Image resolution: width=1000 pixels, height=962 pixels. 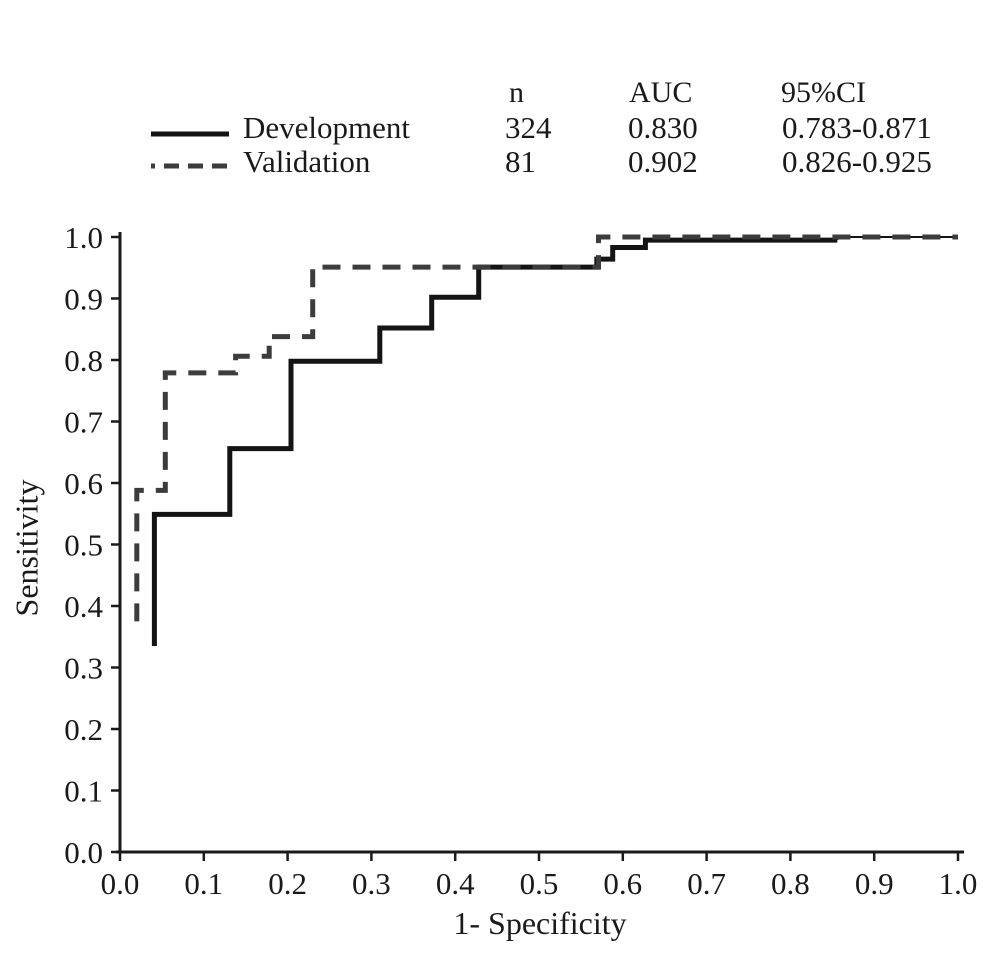 What do you see at coordinates (83, 545) in the screenshot?
I see `y-tick-label: 0.5` at bounding box center [83, 545].